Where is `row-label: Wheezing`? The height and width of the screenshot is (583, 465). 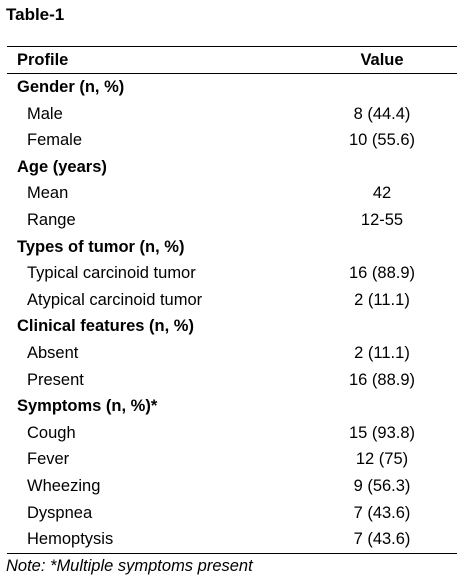
row-label: Wheezing is located at coordinates (64, 485).